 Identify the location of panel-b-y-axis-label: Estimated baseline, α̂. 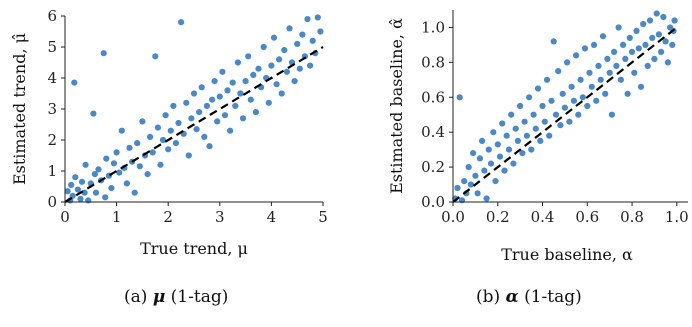
(396, 106).